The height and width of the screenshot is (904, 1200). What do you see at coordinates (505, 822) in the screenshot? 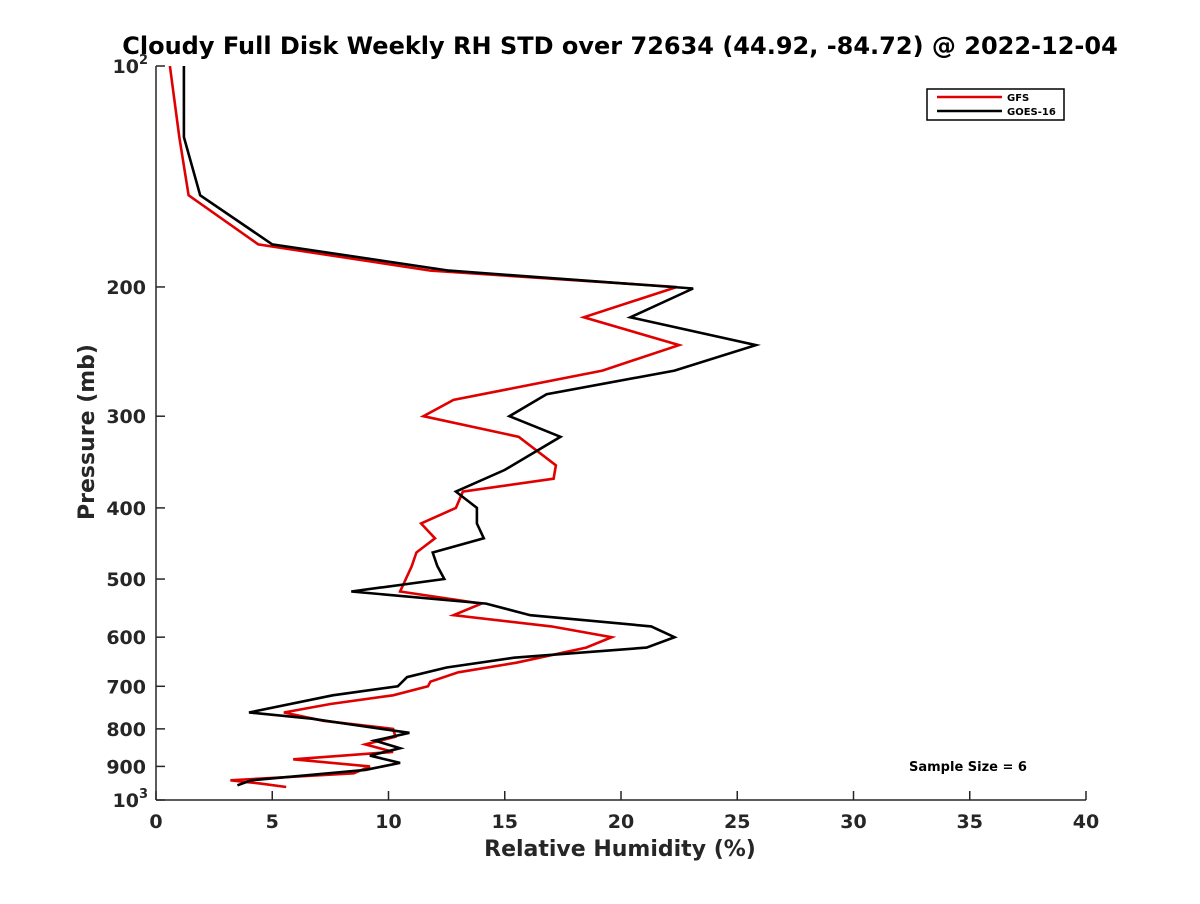
I see `x-tick-label: 15` at bounding box center [505, 822].